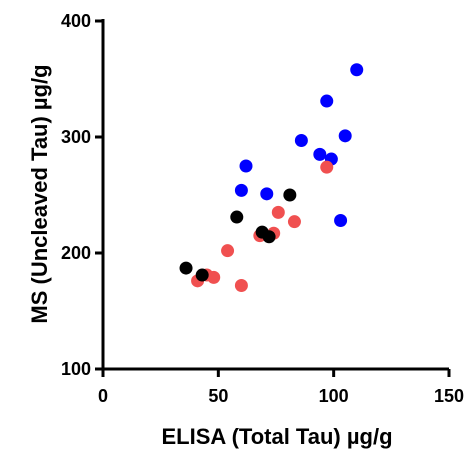  I want to click on x-tick-label: 0, so click(103, 396).